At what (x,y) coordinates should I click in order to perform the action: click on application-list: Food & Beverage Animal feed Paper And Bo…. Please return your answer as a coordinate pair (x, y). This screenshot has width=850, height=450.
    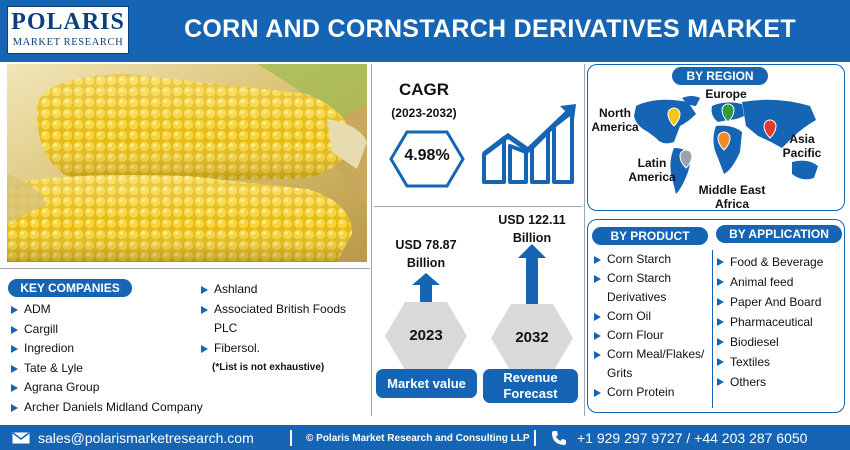
    Looking at the image, I should click on (780, 322).